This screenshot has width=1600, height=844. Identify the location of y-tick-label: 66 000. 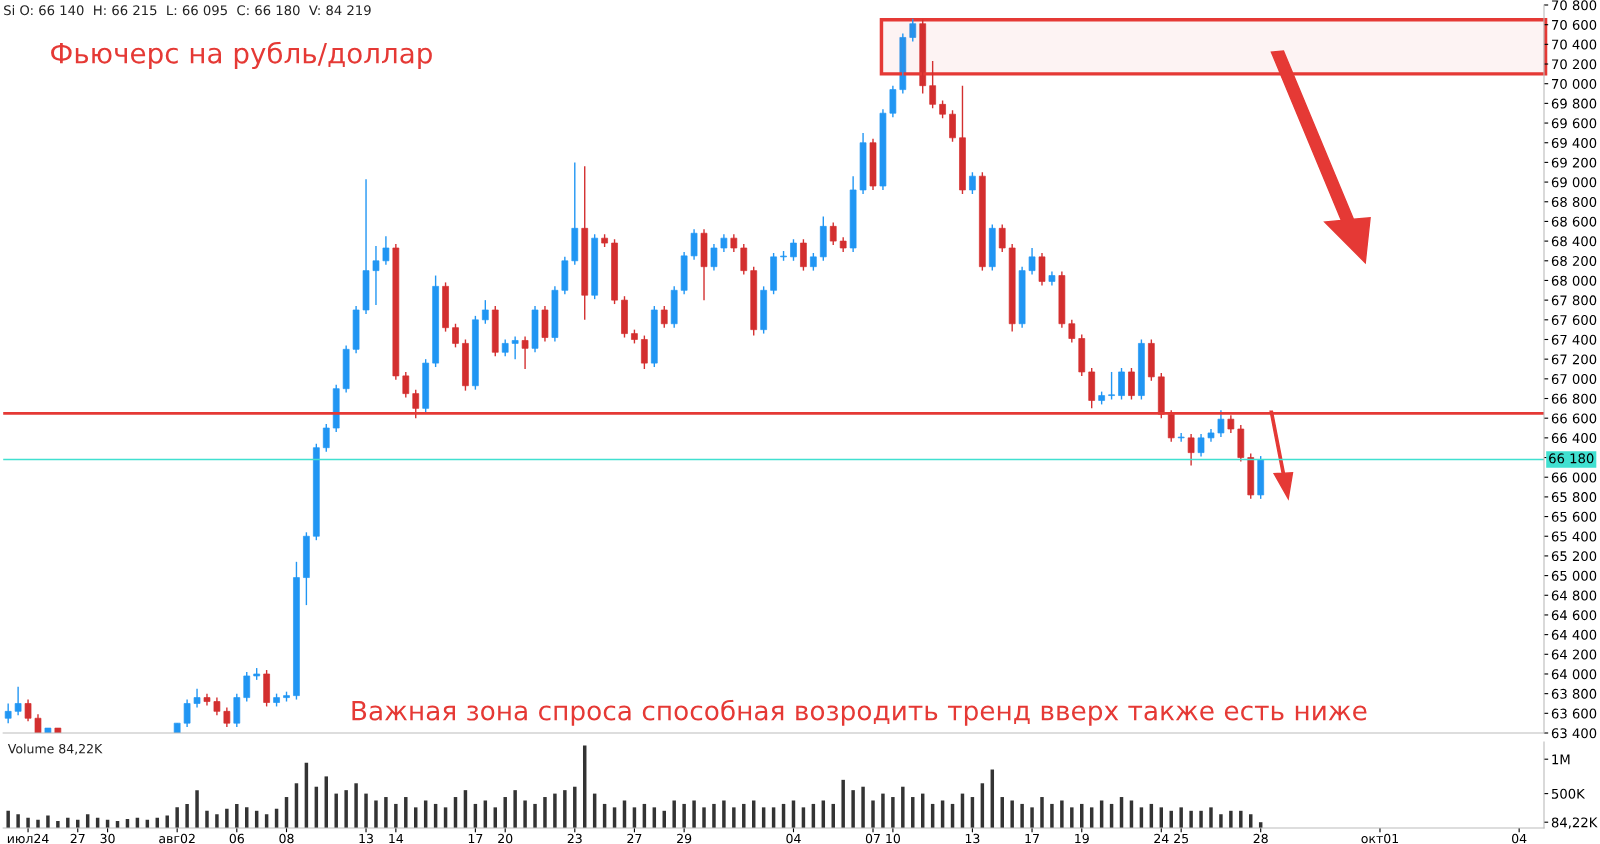
(1574, 477).